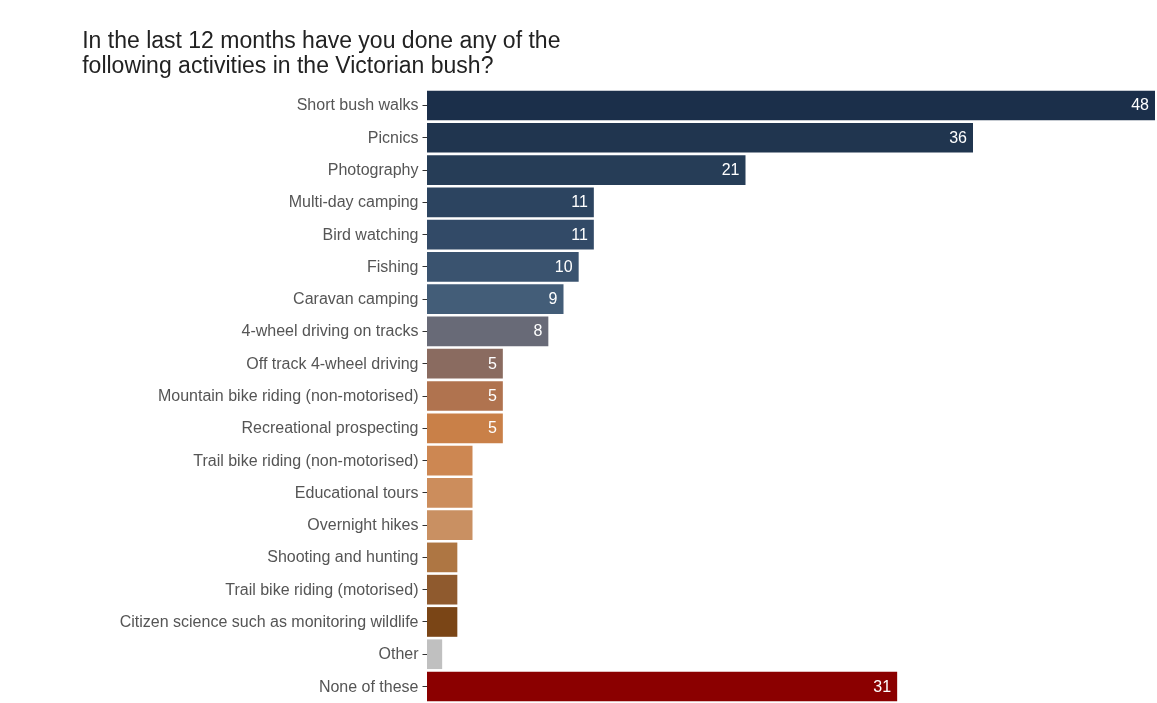 This screenshot has height=703, width=1157. What do you see at coordinates (288, 395) in the screenshot?
I see `y-tick-label: Mountain bike riding (non-motorised)` at bounding box center [288, 395].